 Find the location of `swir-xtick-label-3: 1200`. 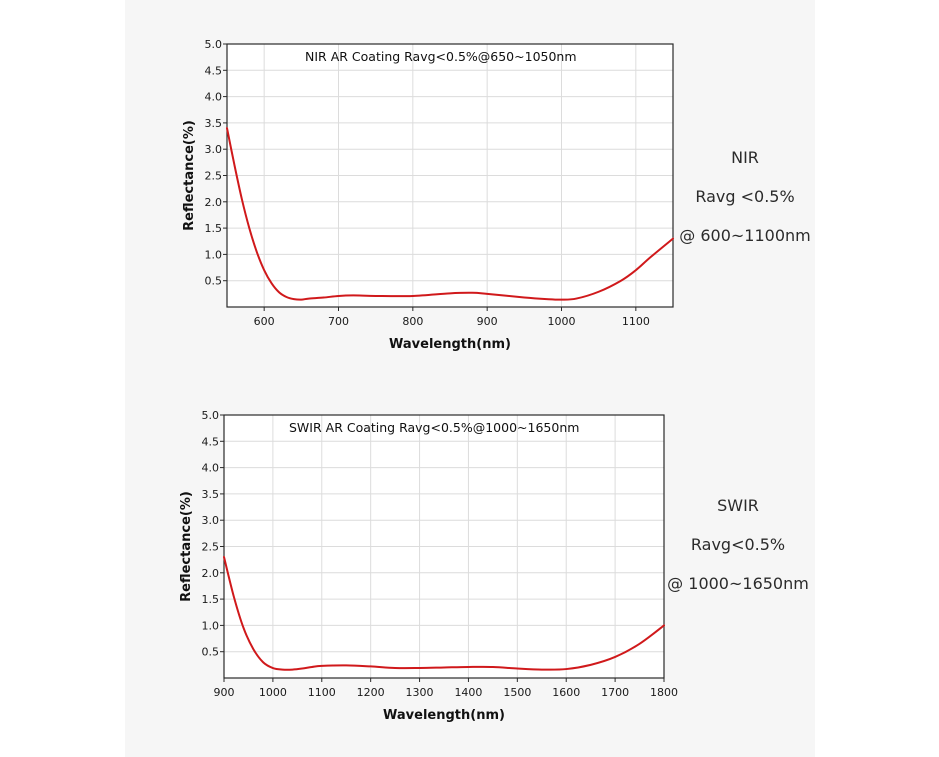

swir-xtick-label-3: 1200 is located at coordinates (371, 692).